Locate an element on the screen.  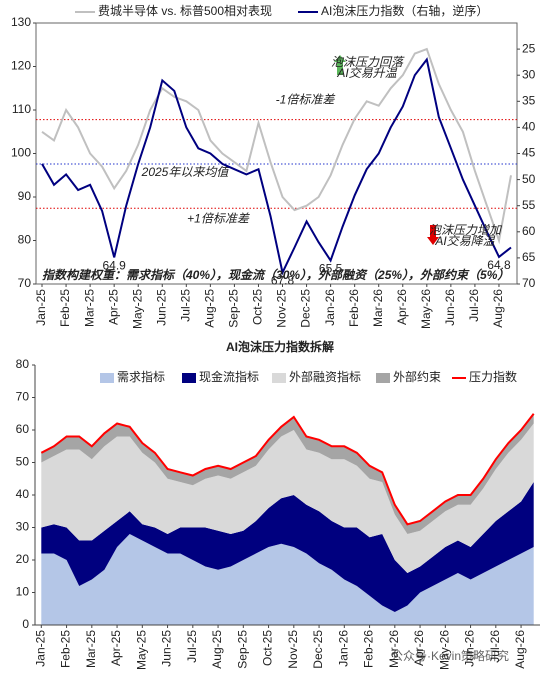
y-tick-label: 120 is located at coordinates (21, 66).